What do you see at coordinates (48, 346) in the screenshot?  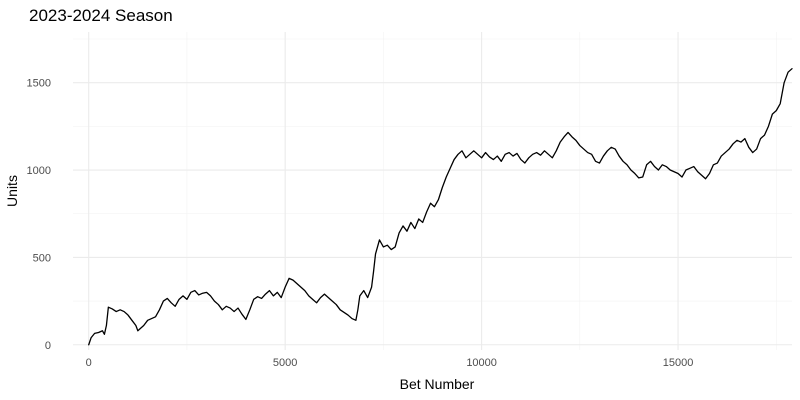 I see `y-tick-label: 0` at bounding box center [48, 346].